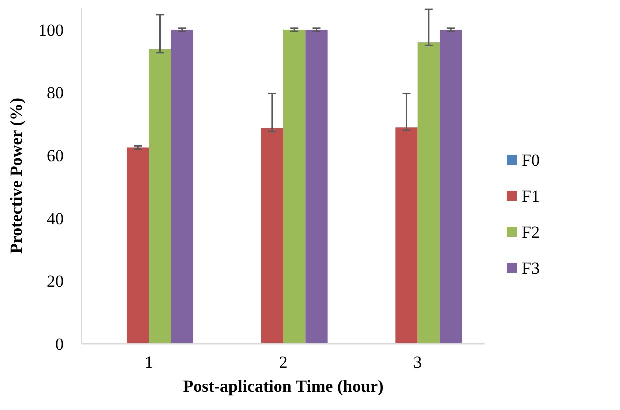 This screenshot has height=410, width=620. Describe the element at coordinates (55, 156) in the screenshot. I see `y-tick-label: 60` at that location.